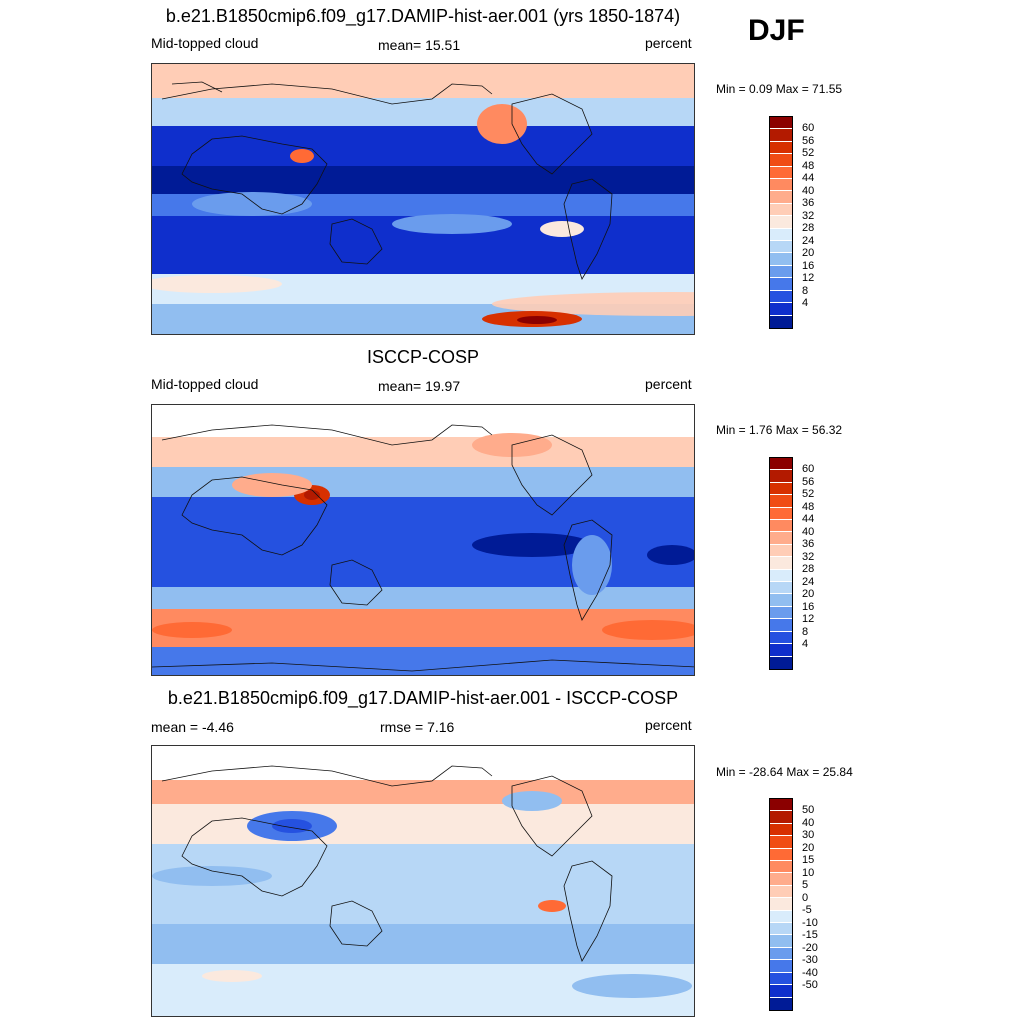 This screenshot has width=1024, height=1024. Describe the element at coordinates (810, 935) in the screenshot. I see `colorbar-tick-label: -15` at that location.